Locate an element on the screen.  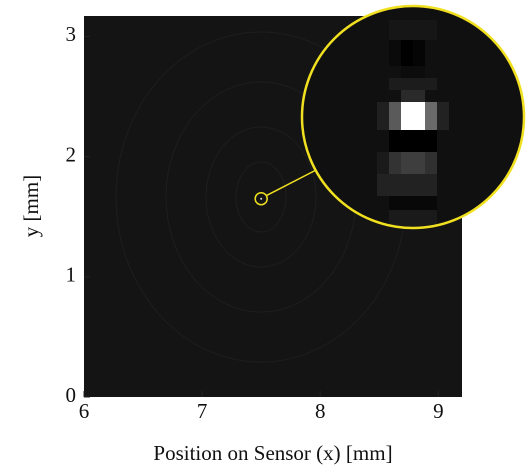
y-tick-label: 0 is located at coordinates (71, 395).